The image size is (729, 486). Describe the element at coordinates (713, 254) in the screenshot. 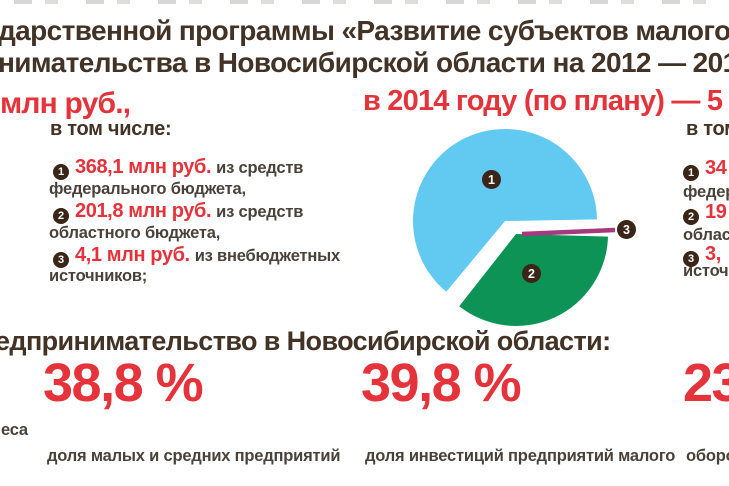

I see `right-item-3-amount-fragment: 3,` at that location.